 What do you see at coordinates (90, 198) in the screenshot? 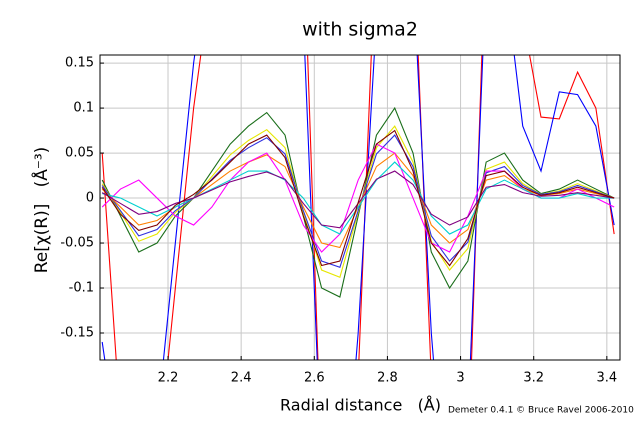
I see `y-tick-label: 0` at bounding box center [90, 198].